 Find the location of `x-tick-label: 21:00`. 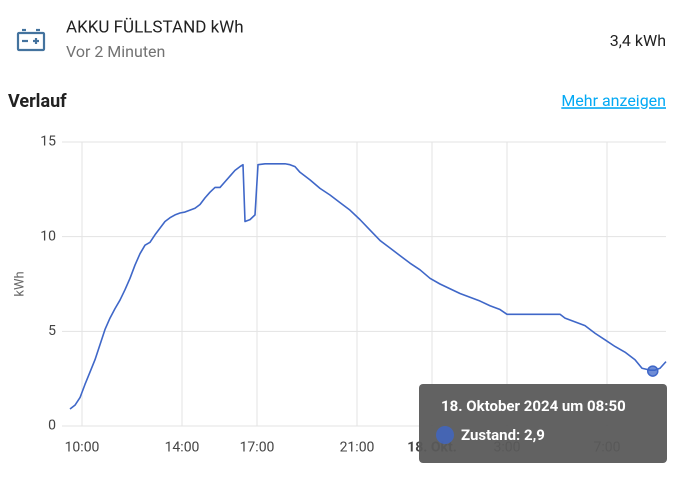

x-tick-label: 21:00 is located at coordinates (357, 448).